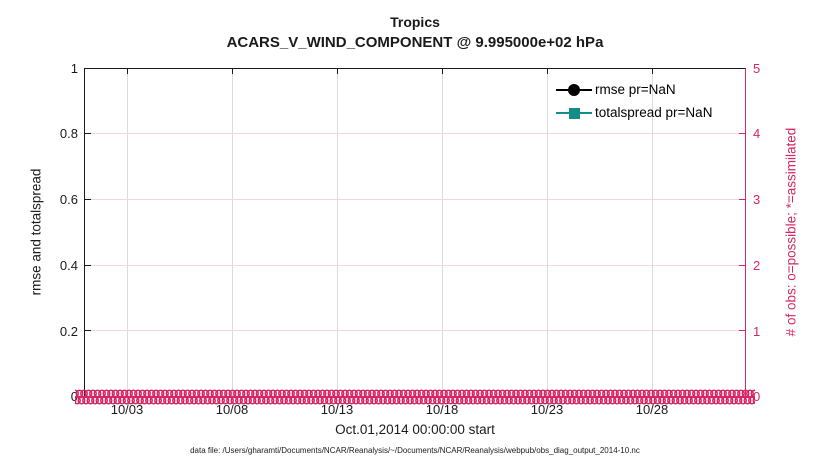 The width and height of the screenshot is (830, 470). What do you see at coordinates (415, 429) in the screenshot?
I see `x-axis-label: Oct.01,2014 00:00:00 start` at bounding box center [415, 429].